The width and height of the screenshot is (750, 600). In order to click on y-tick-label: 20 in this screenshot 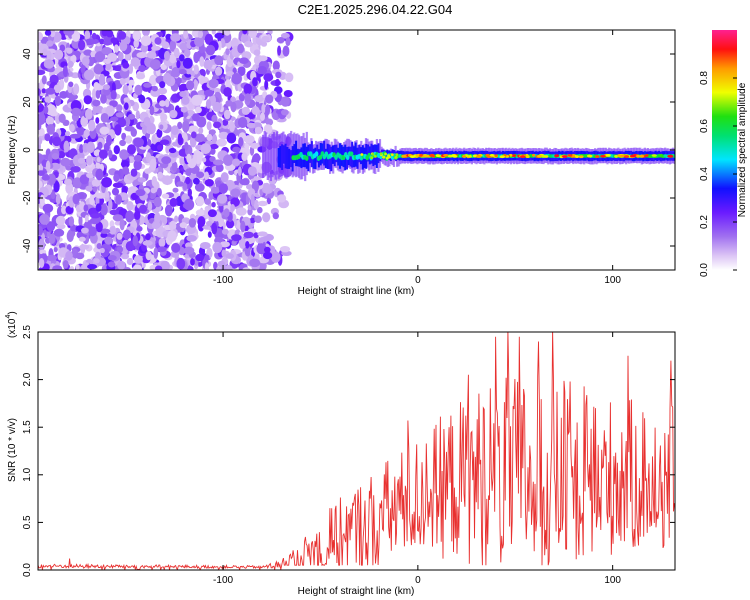, I will do `click(27, 102)`.